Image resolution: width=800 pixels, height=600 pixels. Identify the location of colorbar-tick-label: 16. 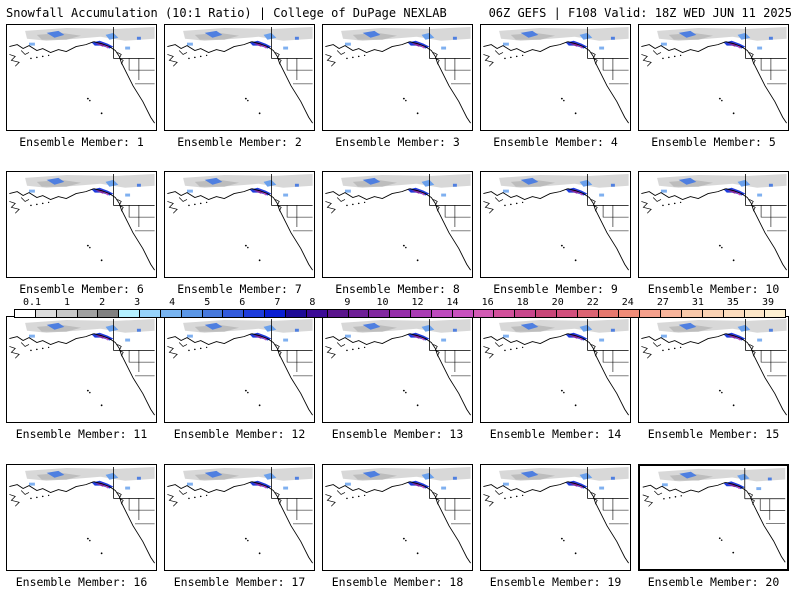
(487, 302).